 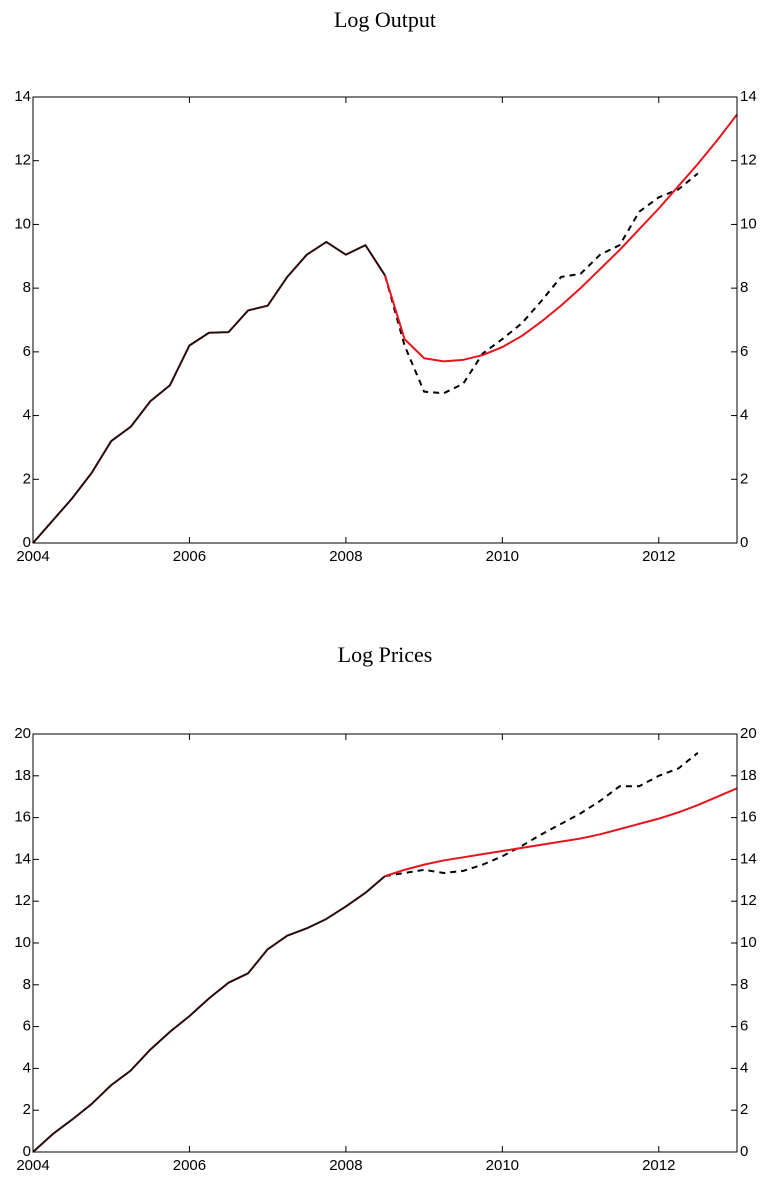 What do you see at coordinates (22, 775) in the screenshot?
I see `y-tick-label: 18` at bounding box center [22, 775].